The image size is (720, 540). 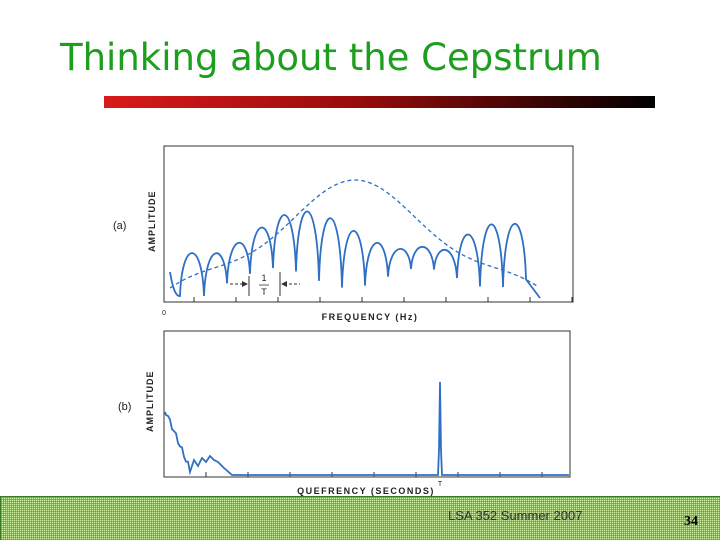 What do you see at coordinates (245, 284) in the screenshot?
I see `spacing-arrowhead-left` at bounding box center [245, 284].